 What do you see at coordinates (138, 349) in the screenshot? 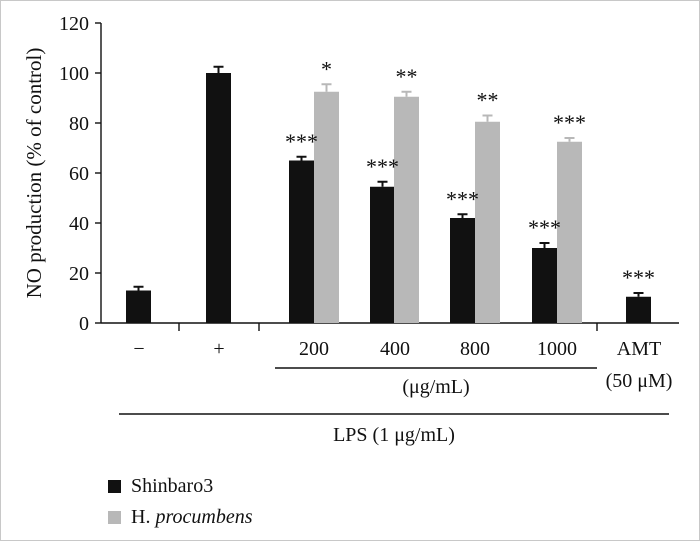
I see `x-tick-label: −` at bounding box center [138, 349].